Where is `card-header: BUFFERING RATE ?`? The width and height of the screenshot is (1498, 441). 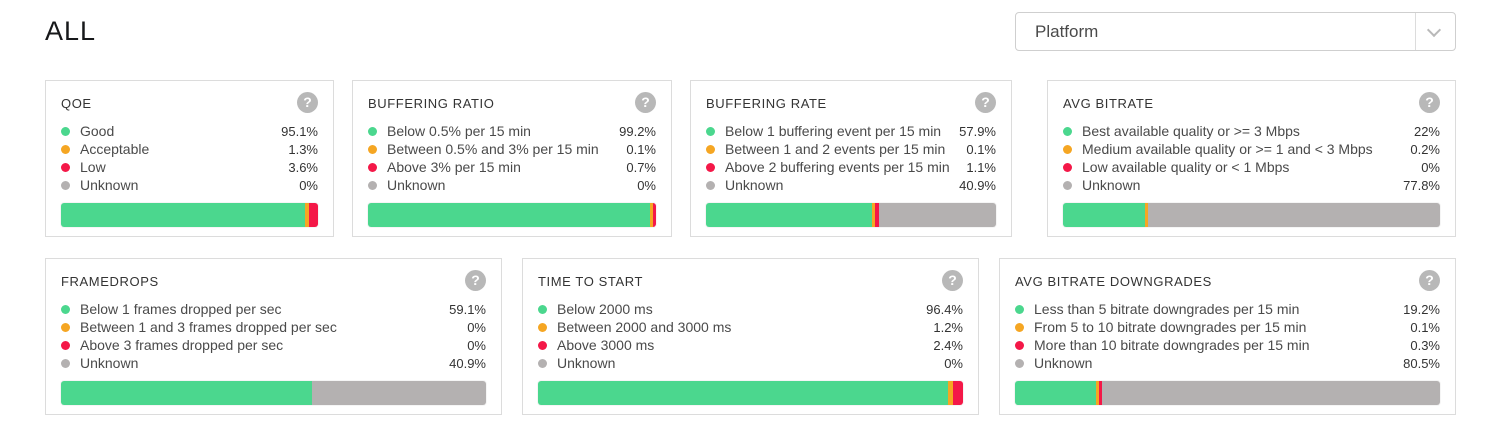 card-header: BUFFERING RATE ? is located at coordinates (851, 102).